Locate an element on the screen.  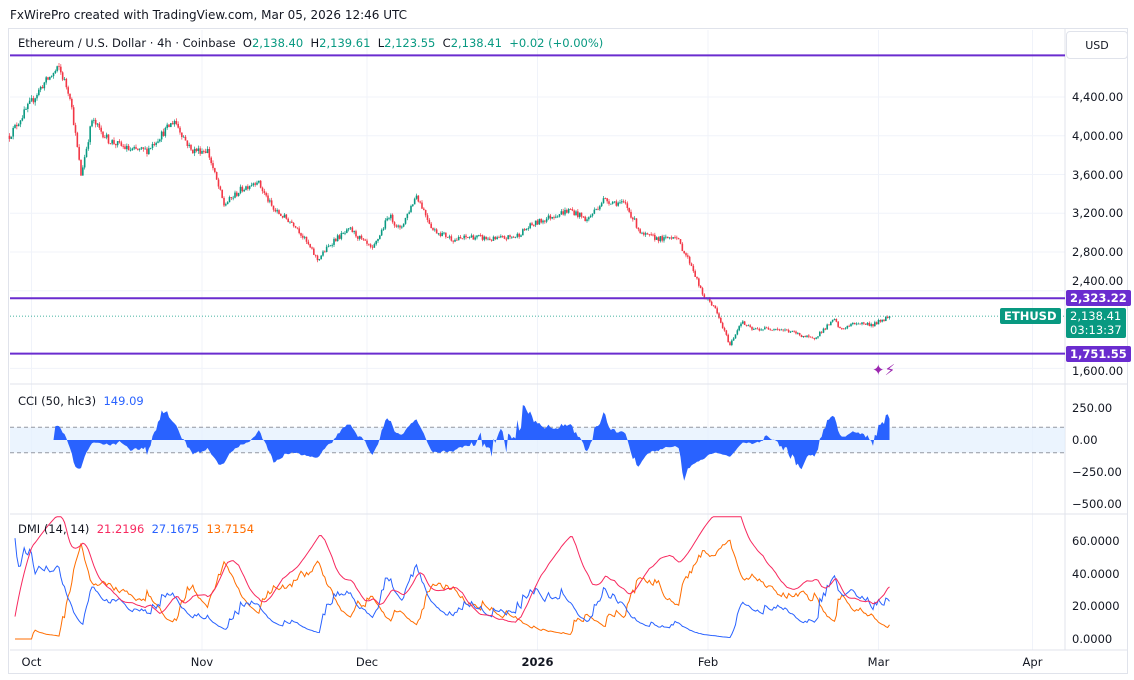
cci-axis-label: 0.00 is located at coordinates (1085, 440).